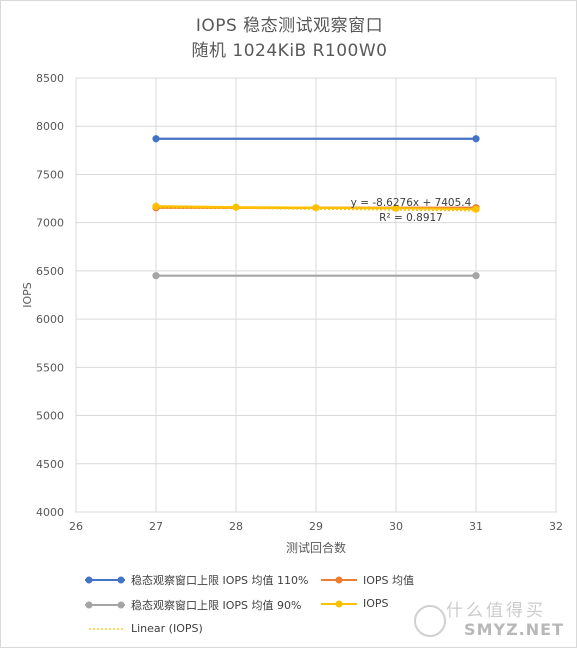  Describe the element at coordinates (50, 271) in the screenshot. I see `y-tick-label: 6500` at that location.